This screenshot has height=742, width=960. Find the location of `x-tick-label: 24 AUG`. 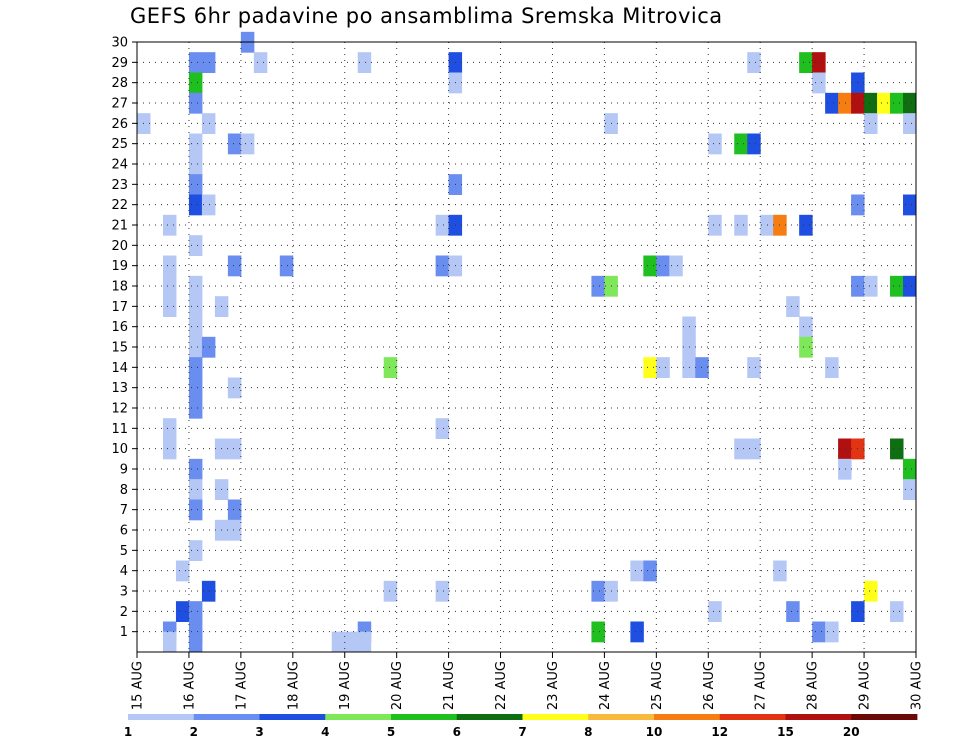

x-tick-label: 24 AUG is located at coordinates (605, 685).